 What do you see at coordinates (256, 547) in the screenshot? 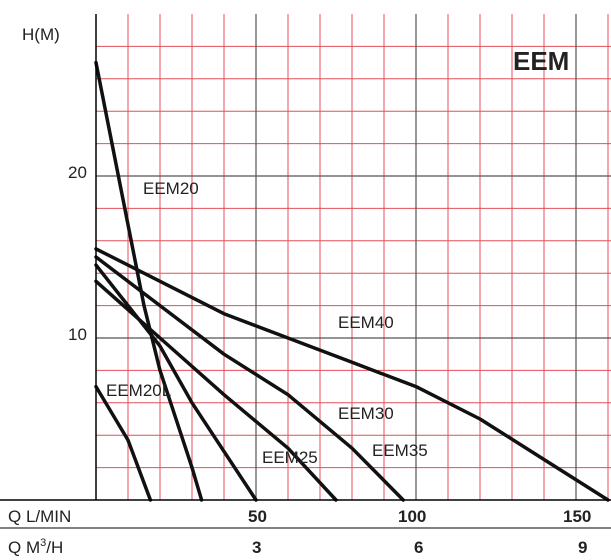
I see `x-tick-label-3: 3` at bounding box center [256, 547].